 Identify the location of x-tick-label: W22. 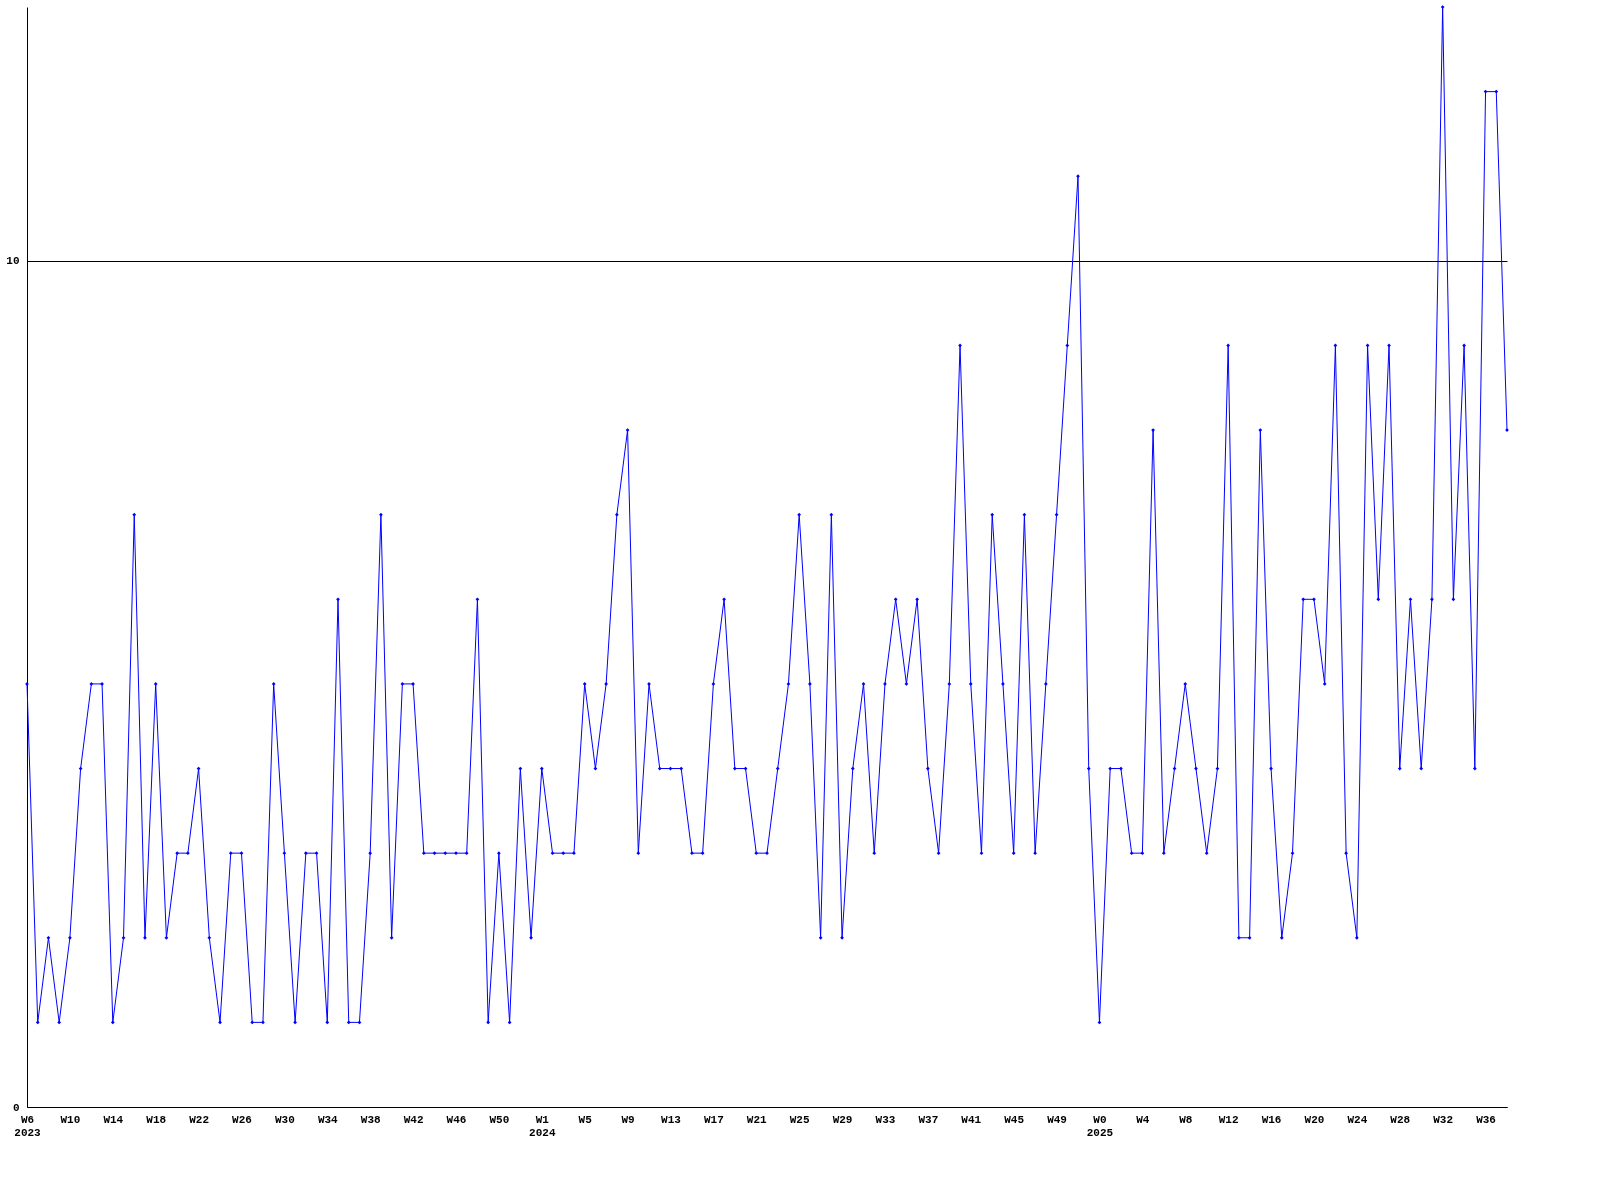
(199, 1119).